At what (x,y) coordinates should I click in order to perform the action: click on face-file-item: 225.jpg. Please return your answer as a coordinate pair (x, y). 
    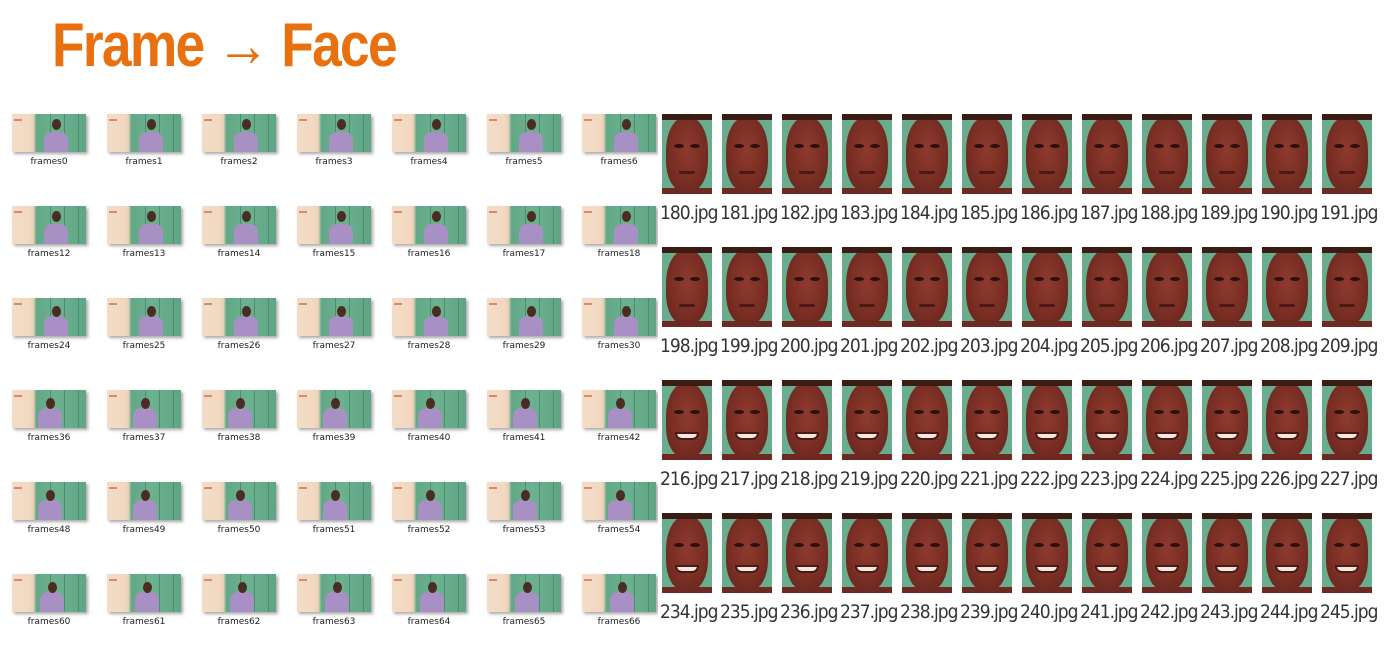
    Looking at the image, I should click on (1230, 445).